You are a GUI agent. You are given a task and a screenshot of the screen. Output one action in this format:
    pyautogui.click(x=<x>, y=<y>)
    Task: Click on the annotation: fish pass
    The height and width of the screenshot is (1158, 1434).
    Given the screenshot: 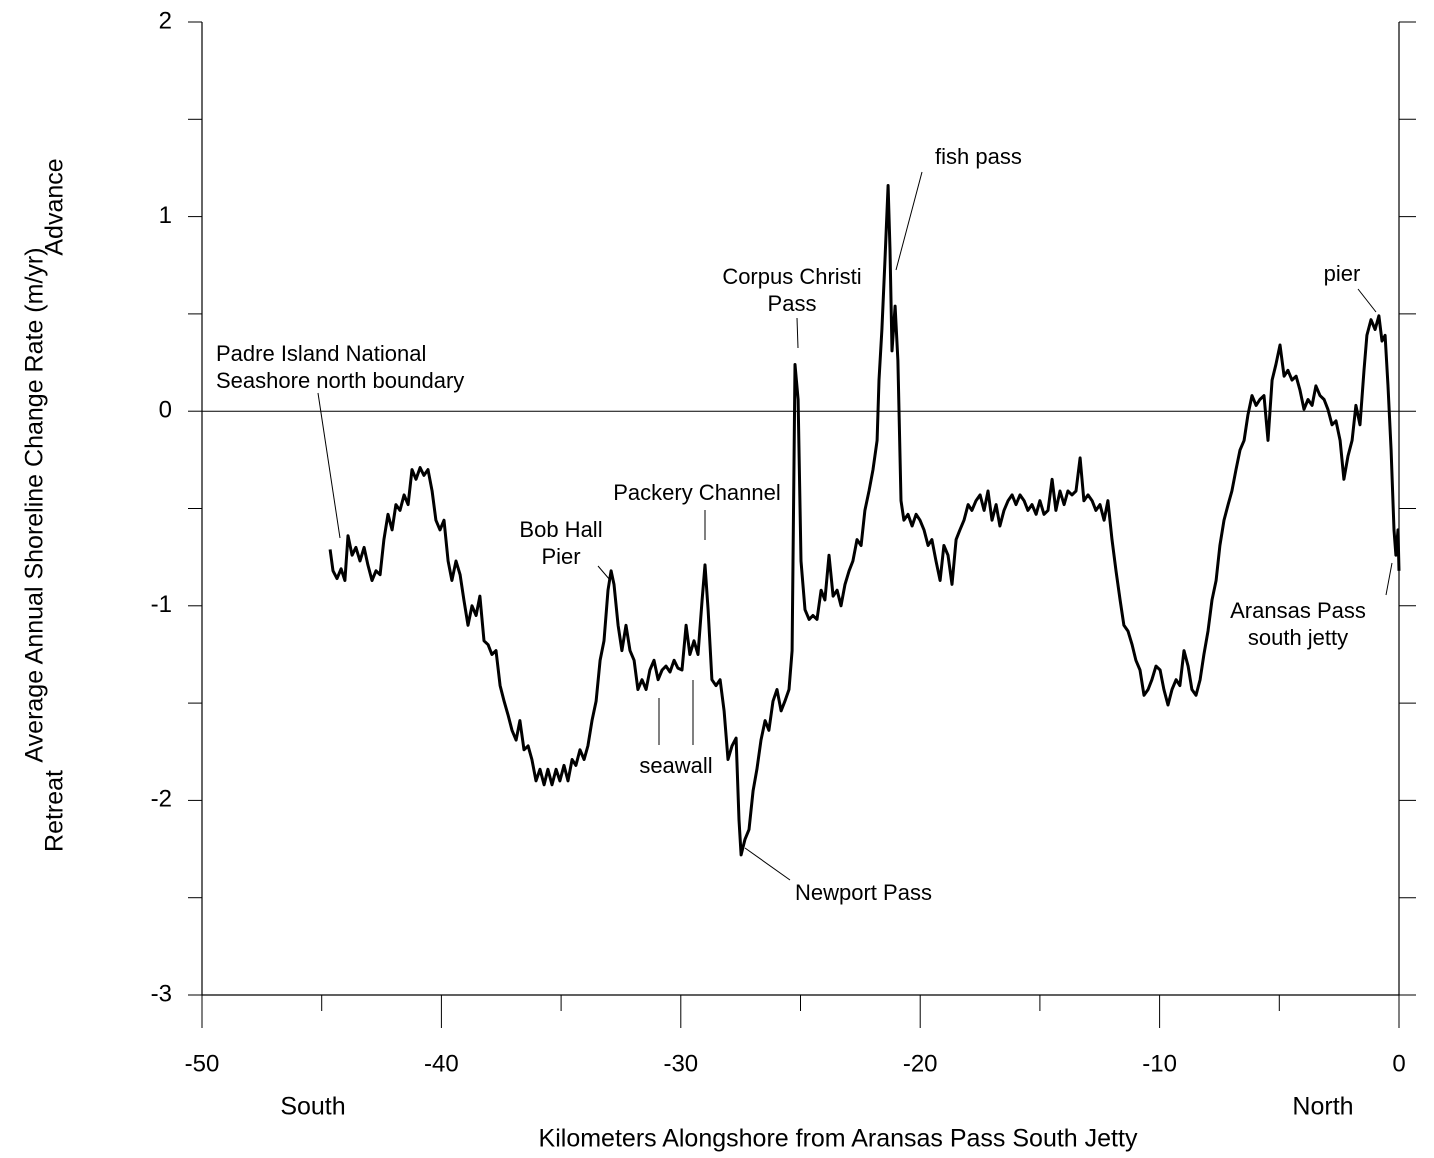 What is the action you would take?
    pyautogui.click(x=978, y=156)
    